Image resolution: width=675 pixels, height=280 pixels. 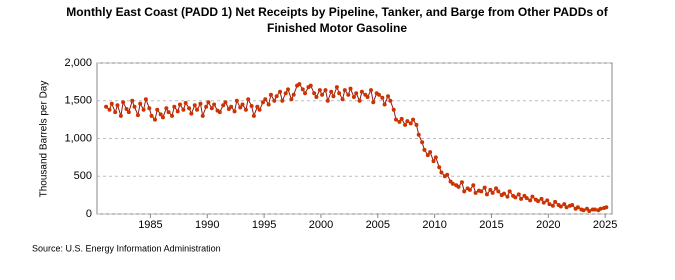 What do you see at coordinates (605, 225) in the screenshot?
I see `x-tick-label: 2025` at bounding box center [605, 225].